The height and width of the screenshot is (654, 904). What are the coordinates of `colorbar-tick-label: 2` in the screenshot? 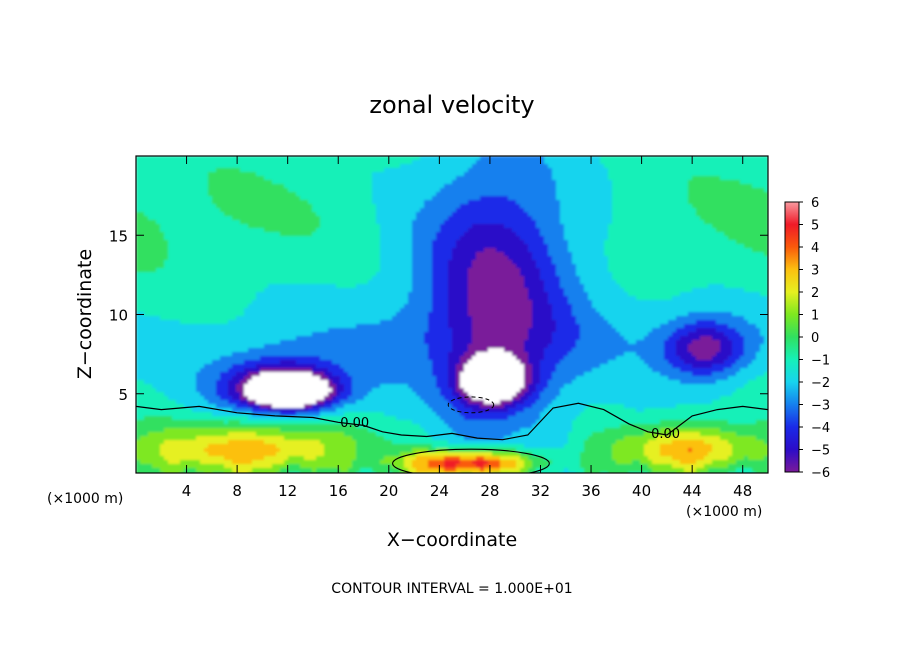 It's located at (815, 293).